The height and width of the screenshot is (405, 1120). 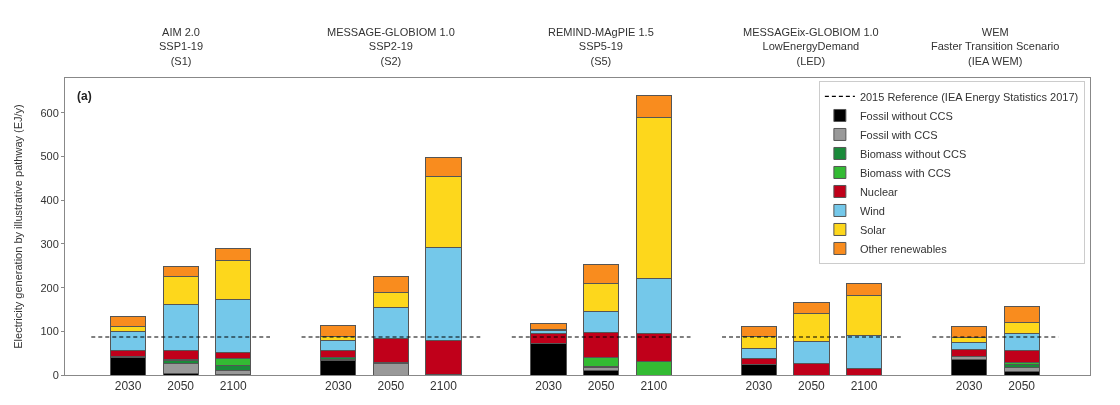 I want to click on y-tick-label: 200, so click(x=49, y=287).